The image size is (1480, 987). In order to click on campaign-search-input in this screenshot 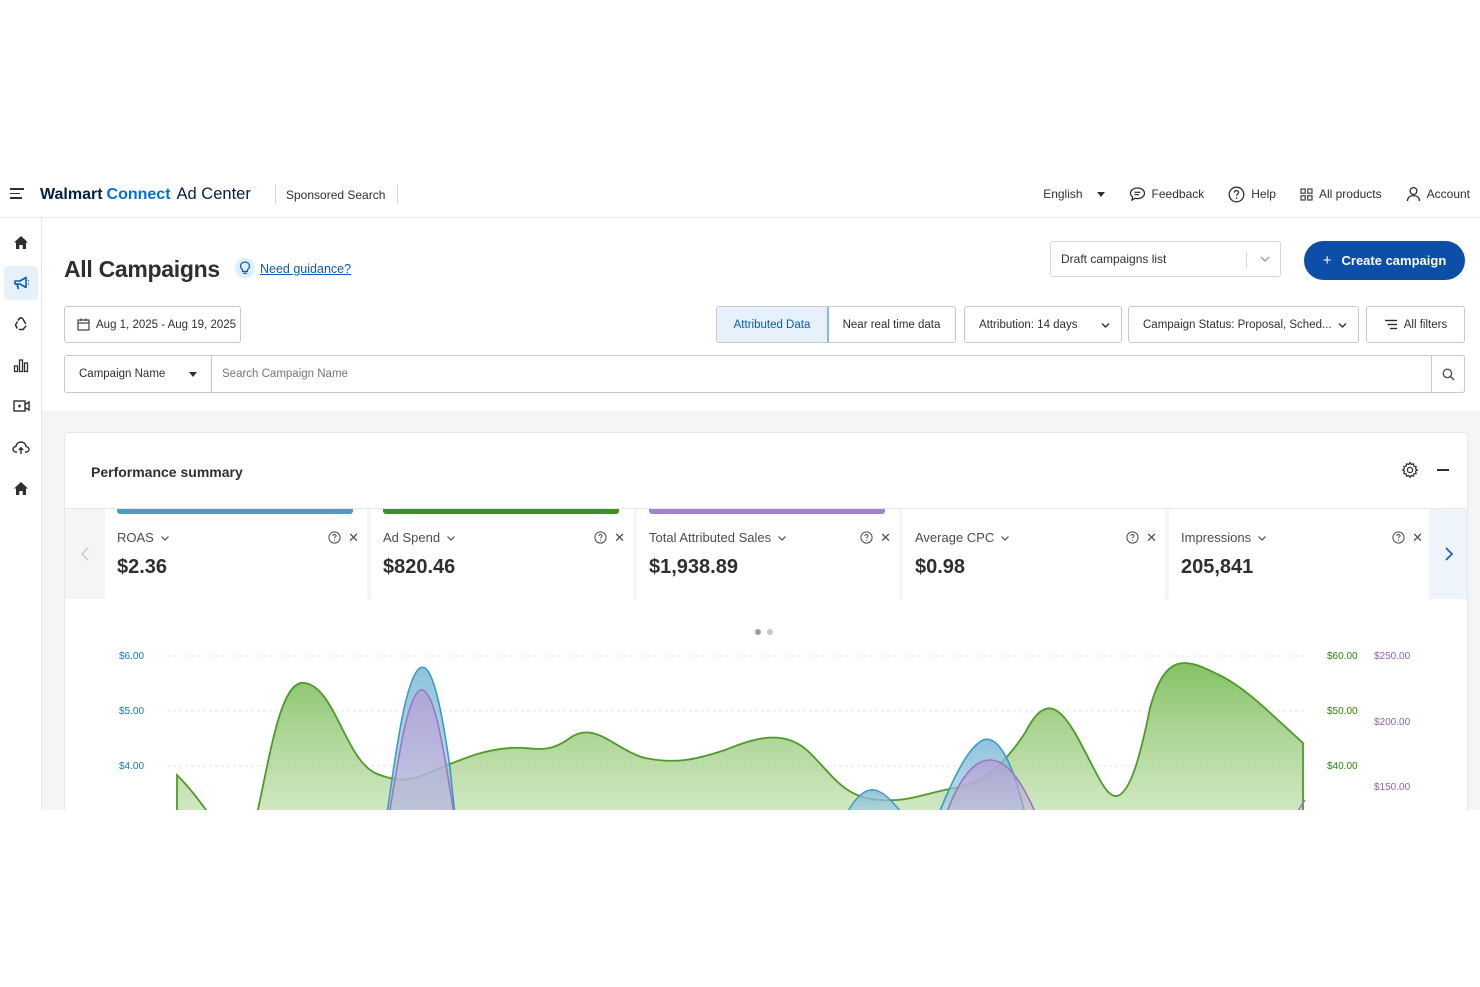, I will do `click(821, 374)`.